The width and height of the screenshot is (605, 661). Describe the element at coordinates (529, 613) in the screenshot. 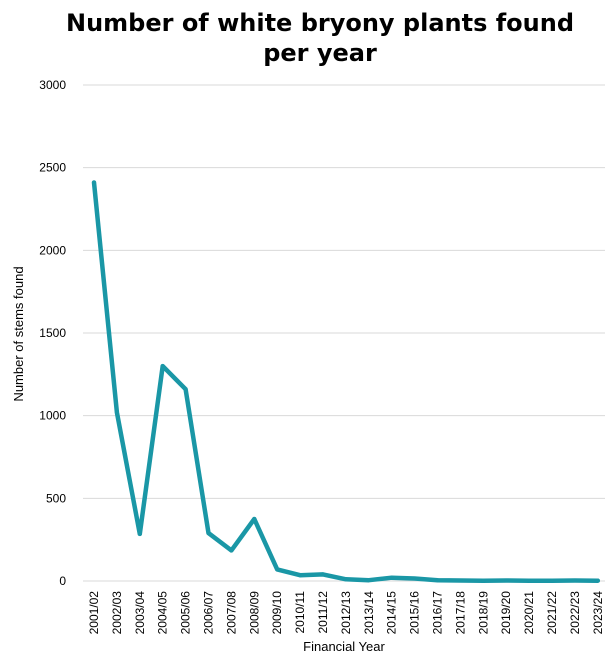

I see `x-tick-label: 2020/21` at that location.